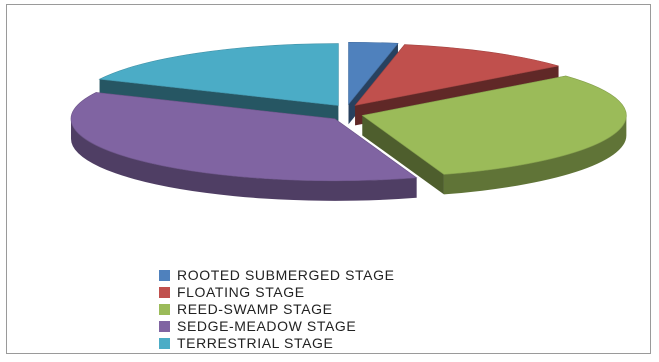 The width and height of the screenshot is (659, 362). I want to click on legend-item: REED-SWAMP STAGE, so click(277, 309).